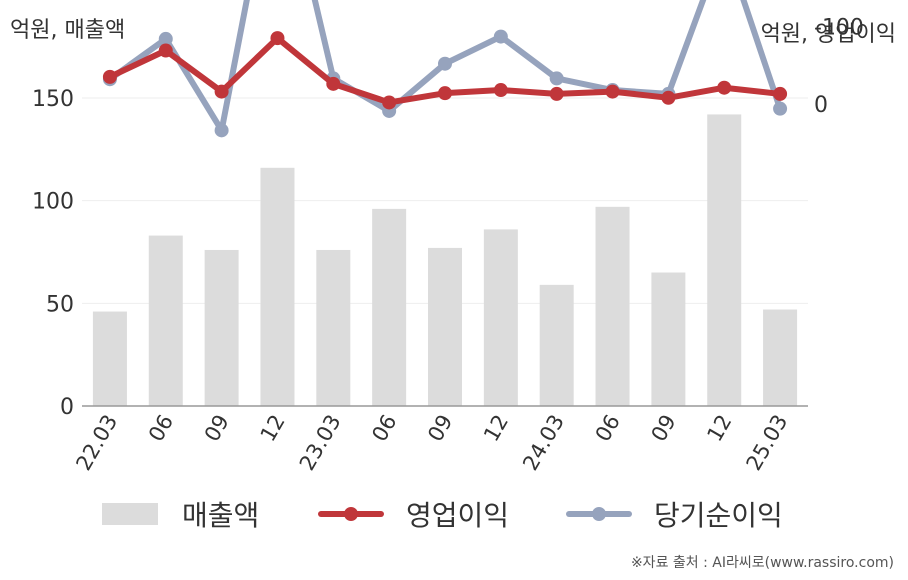  Describe the element at coordinates (221, 515) in the screenshot. I see `legend-bar-label: 매출액` at that location.